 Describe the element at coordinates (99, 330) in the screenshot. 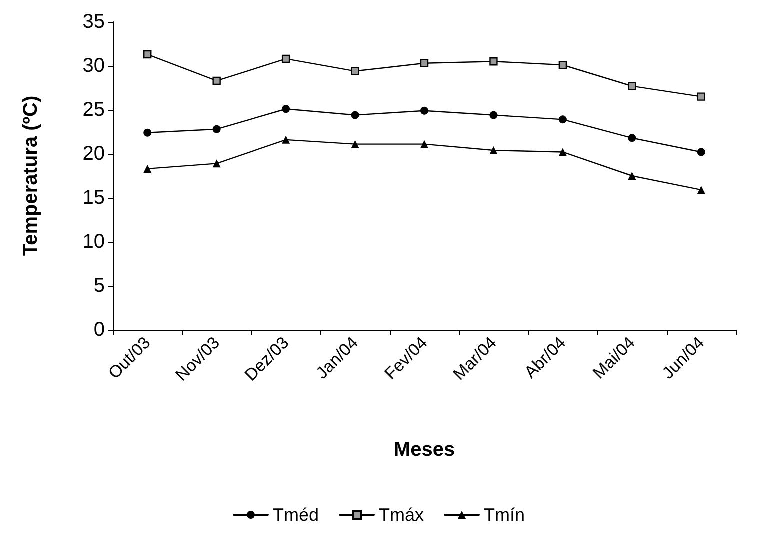

I see `y-tick-label: 0` at that location.